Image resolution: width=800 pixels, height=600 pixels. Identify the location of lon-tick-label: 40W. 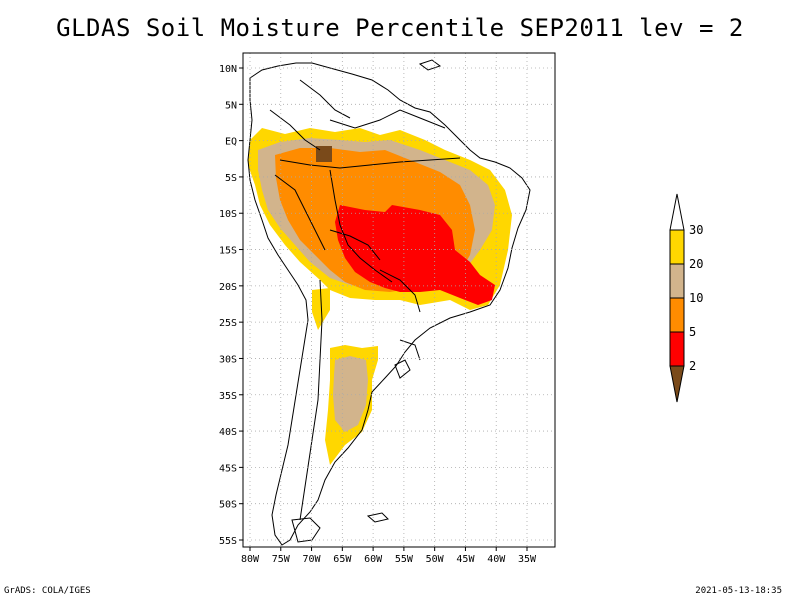
(496, 559).